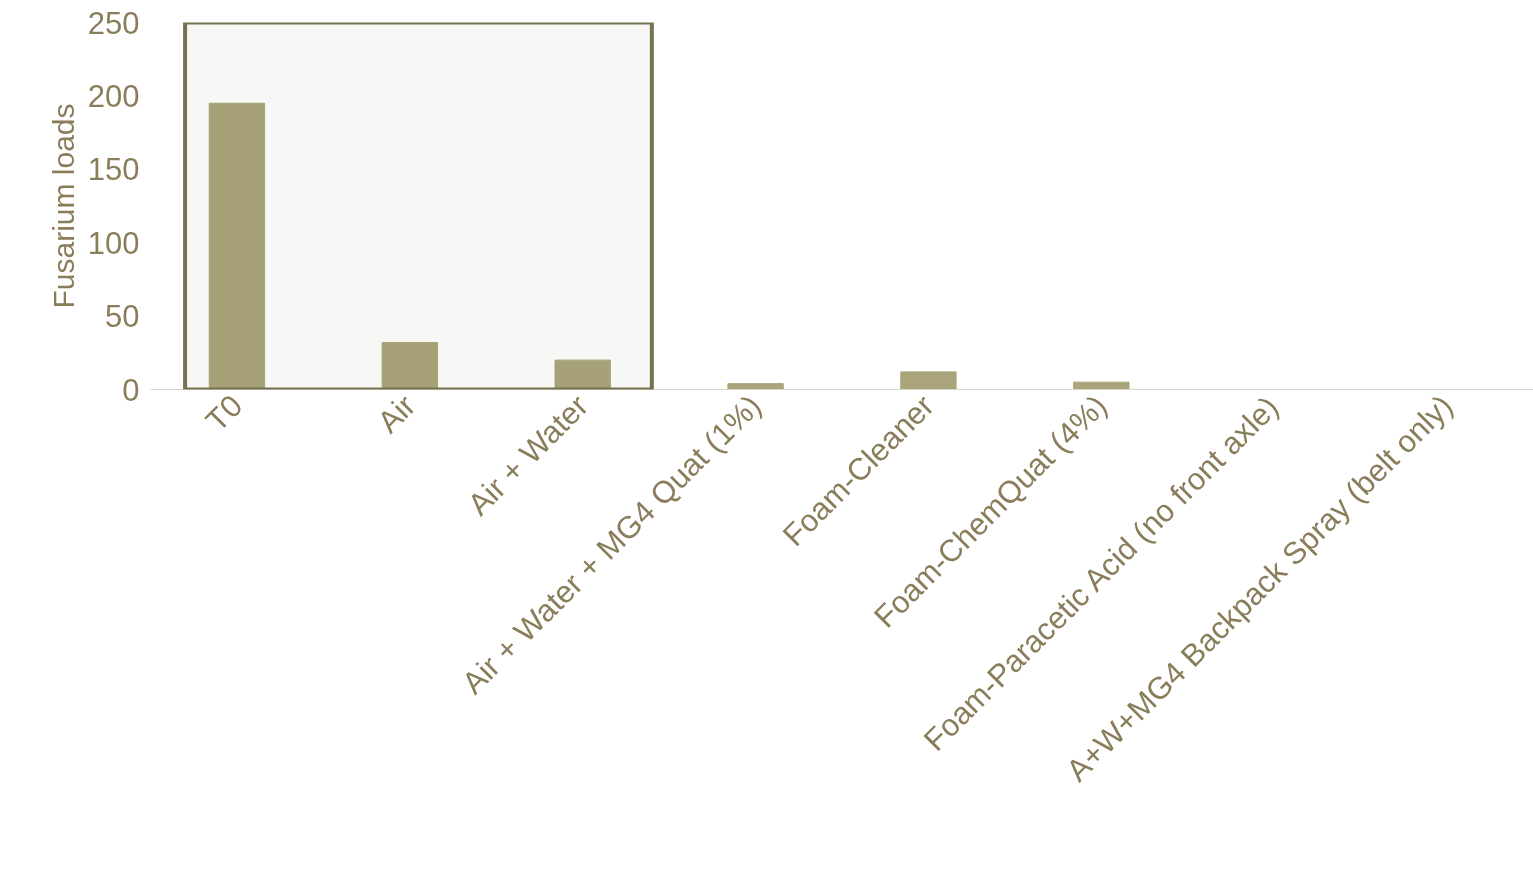 Image resolution: width=1533 pixels, height=869 pixels. I want to click on x-tick-label: T0, so click(224, 413).